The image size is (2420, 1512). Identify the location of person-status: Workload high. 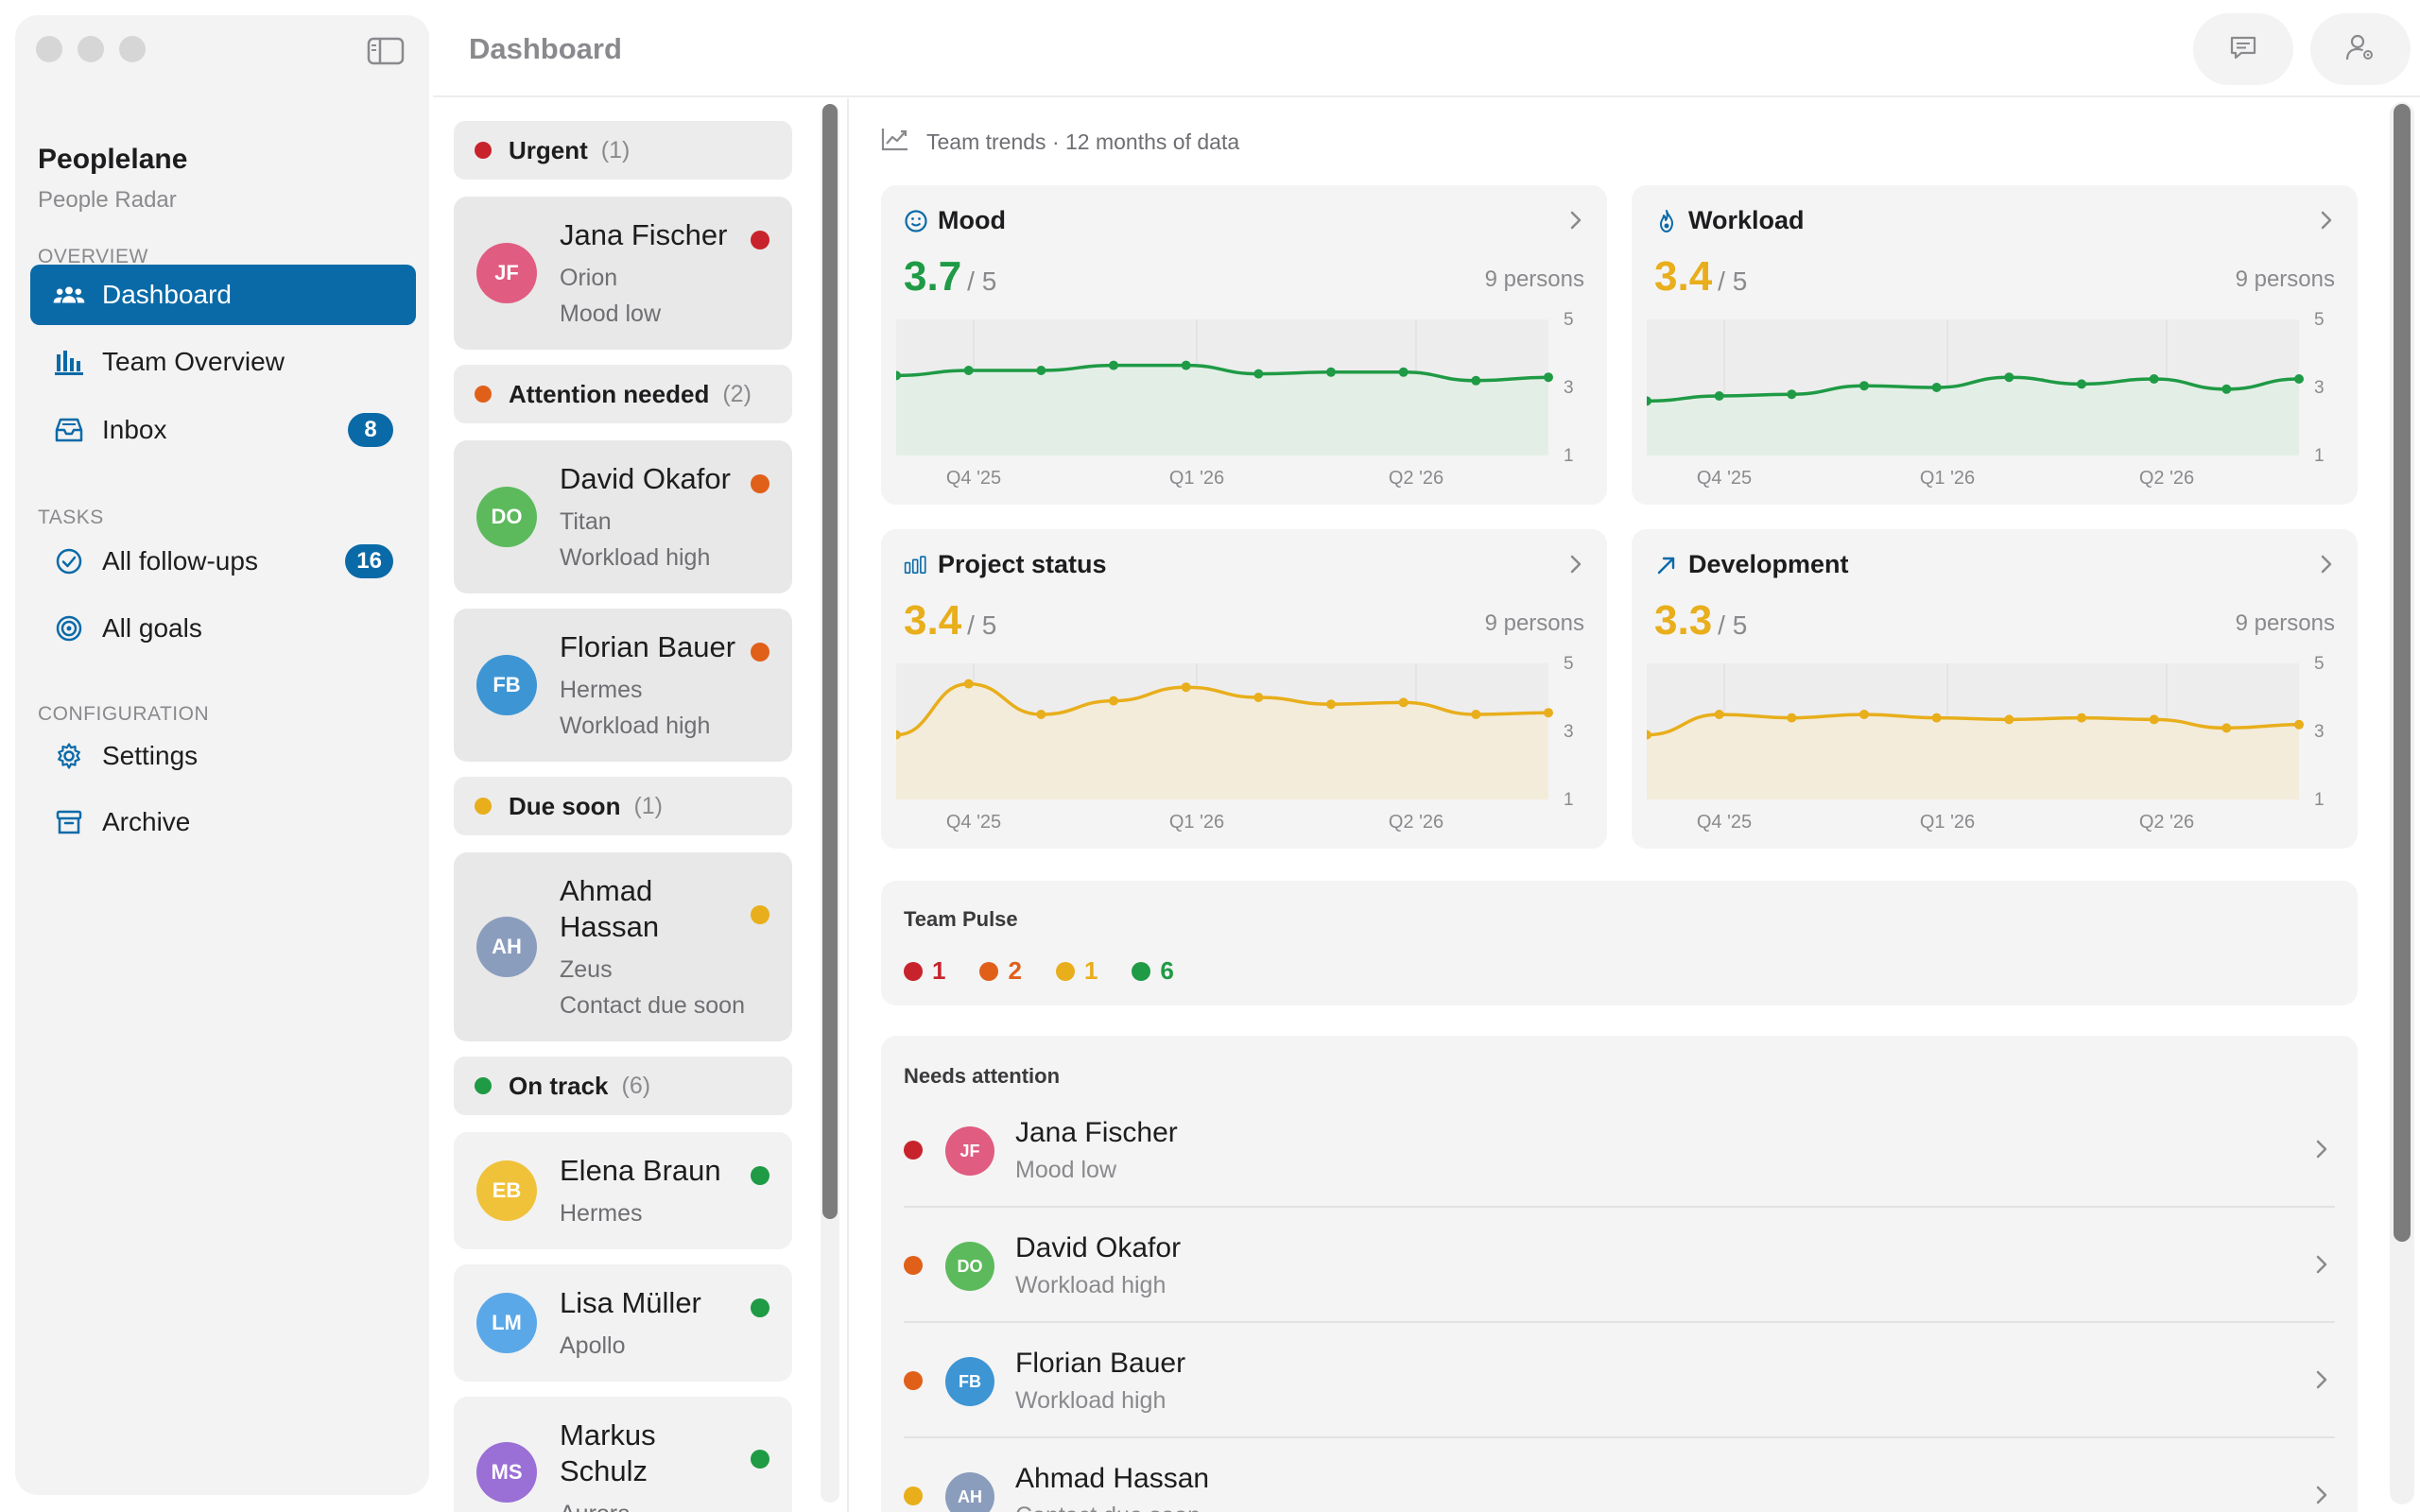
(1091, 1400).